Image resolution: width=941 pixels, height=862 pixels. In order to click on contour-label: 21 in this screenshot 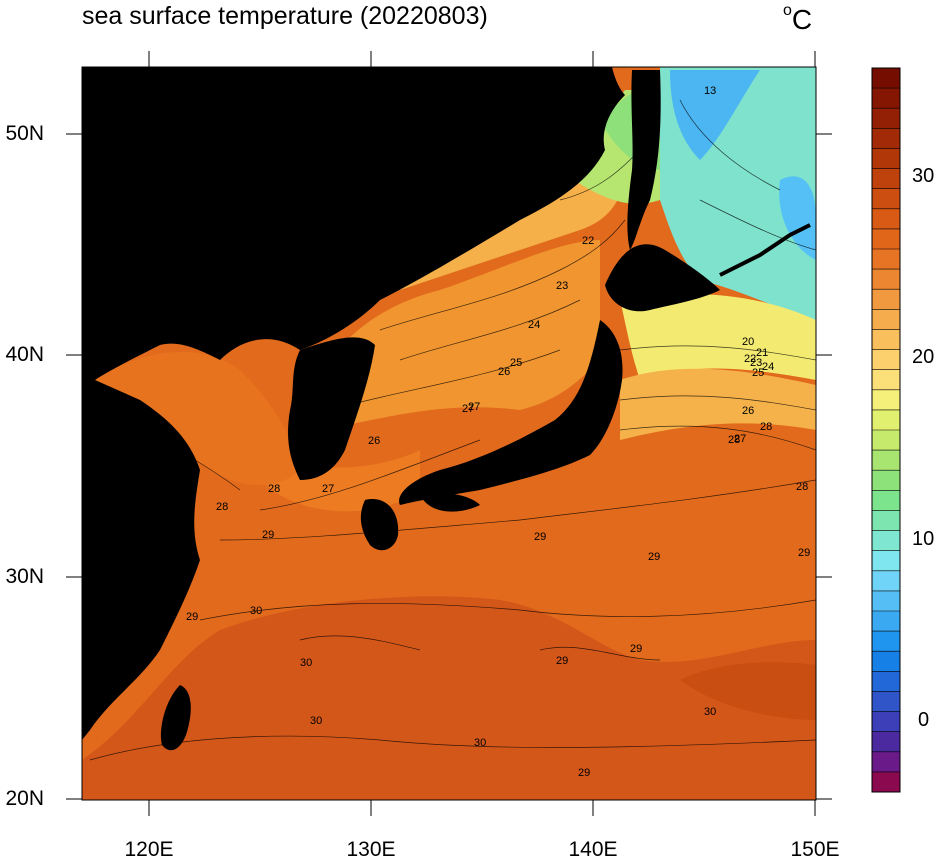, I will do `click(762, 353)`.